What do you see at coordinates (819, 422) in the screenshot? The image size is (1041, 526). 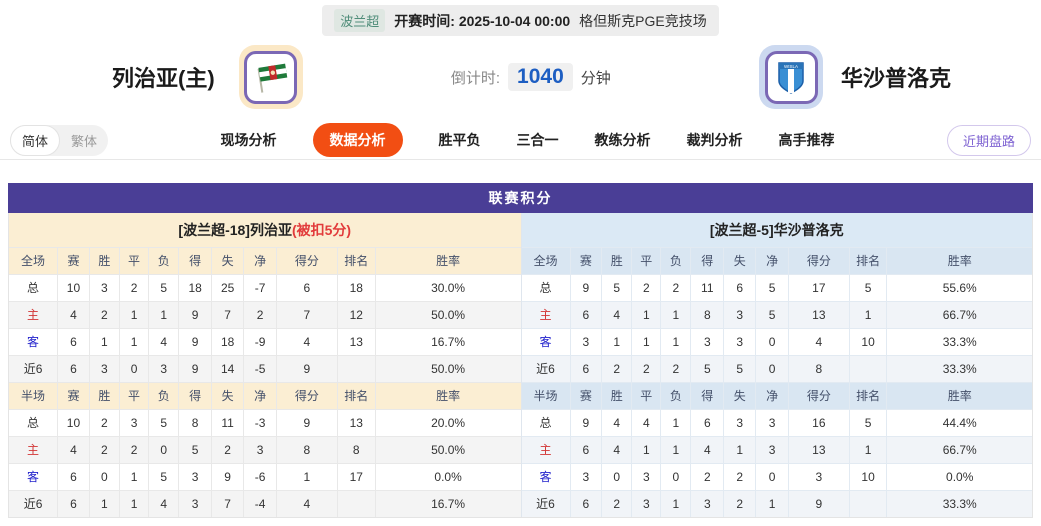 I see `cell-value: 16` at bounding box center [819, 422].